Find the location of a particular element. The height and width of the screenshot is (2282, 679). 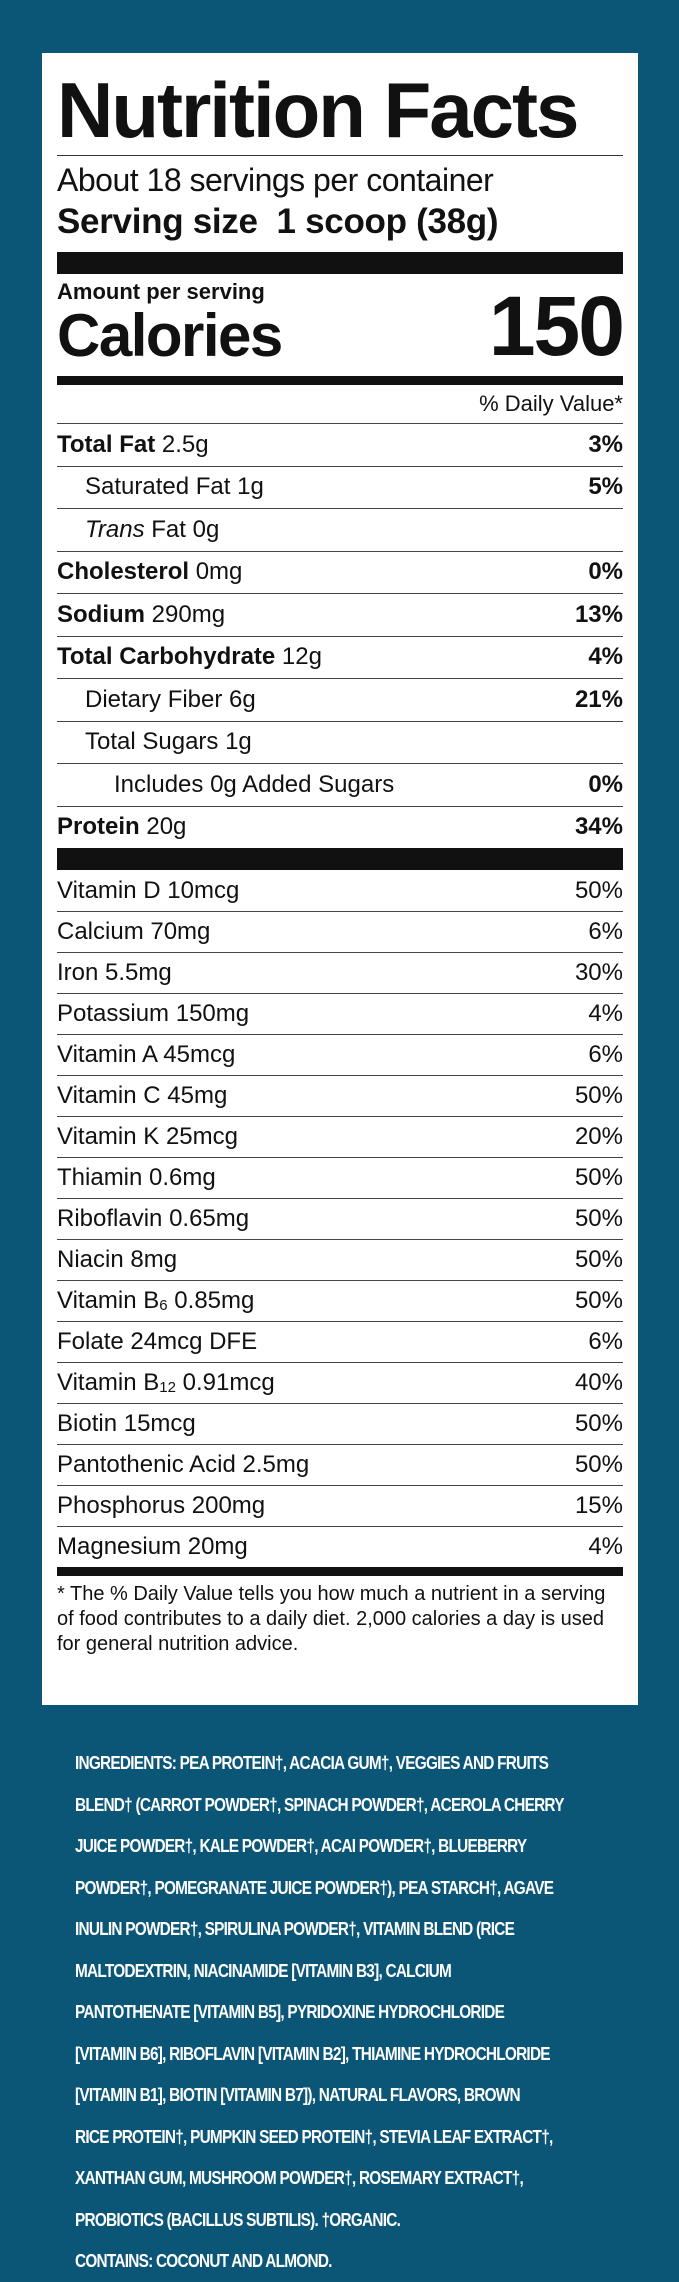

vitamin-name: Potassium is located at coordinates (113, 1013).